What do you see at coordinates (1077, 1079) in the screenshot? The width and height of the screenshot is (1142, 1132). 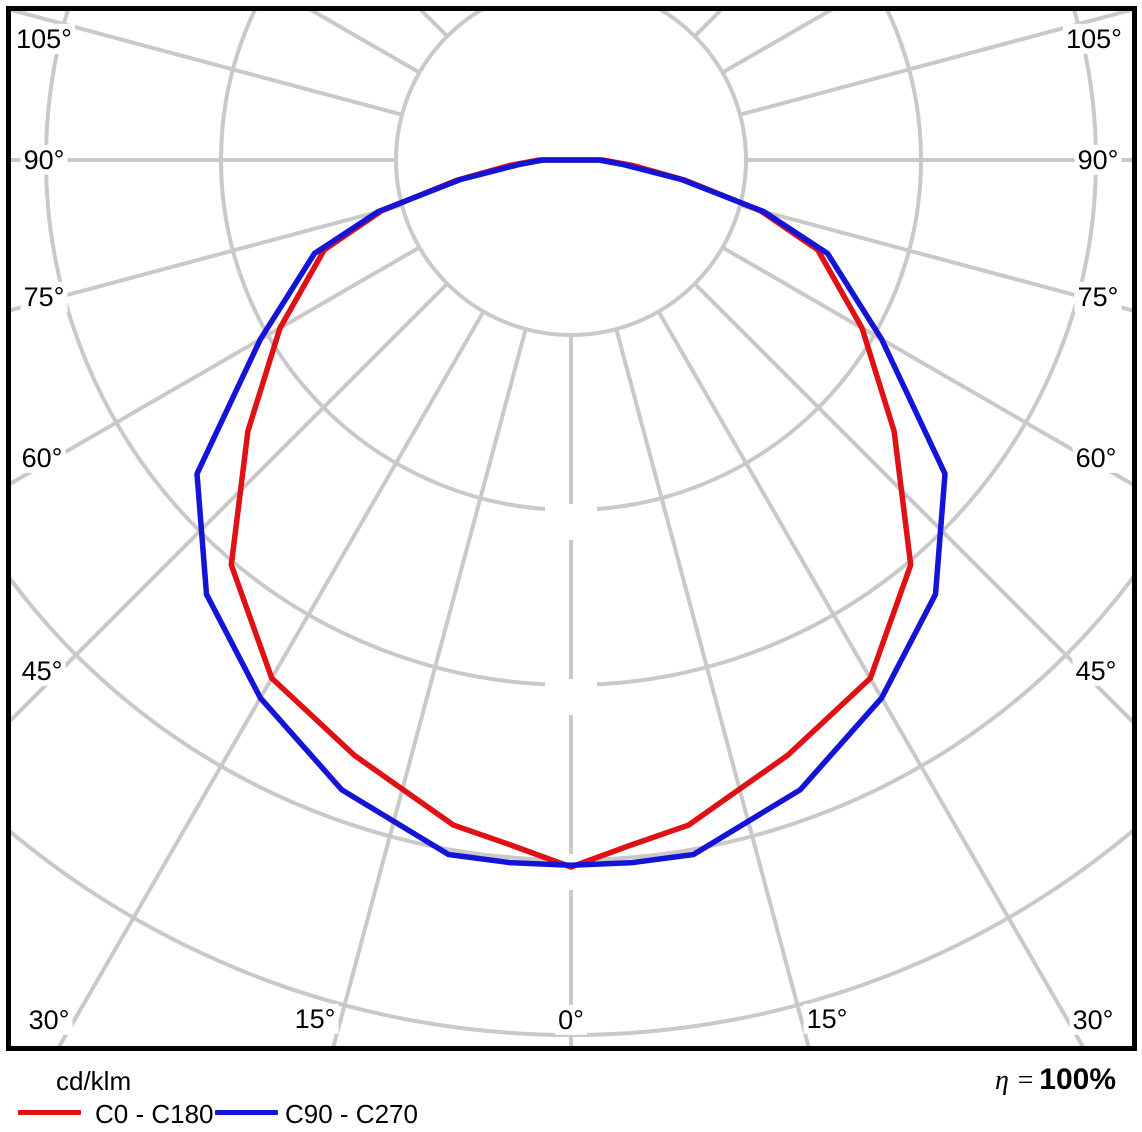 I see `efficiency-value: 100%` at bounding box center [1077, 1079].